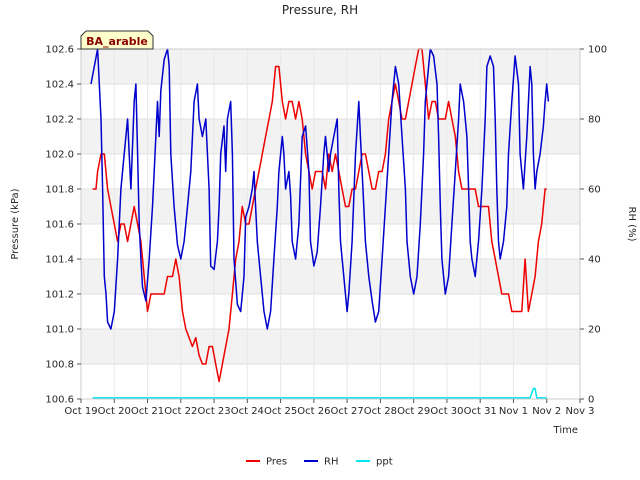  Describe the element at coordinates (597, 50) in the screenshot. I see `y-right-tick-label: 100` at that location.